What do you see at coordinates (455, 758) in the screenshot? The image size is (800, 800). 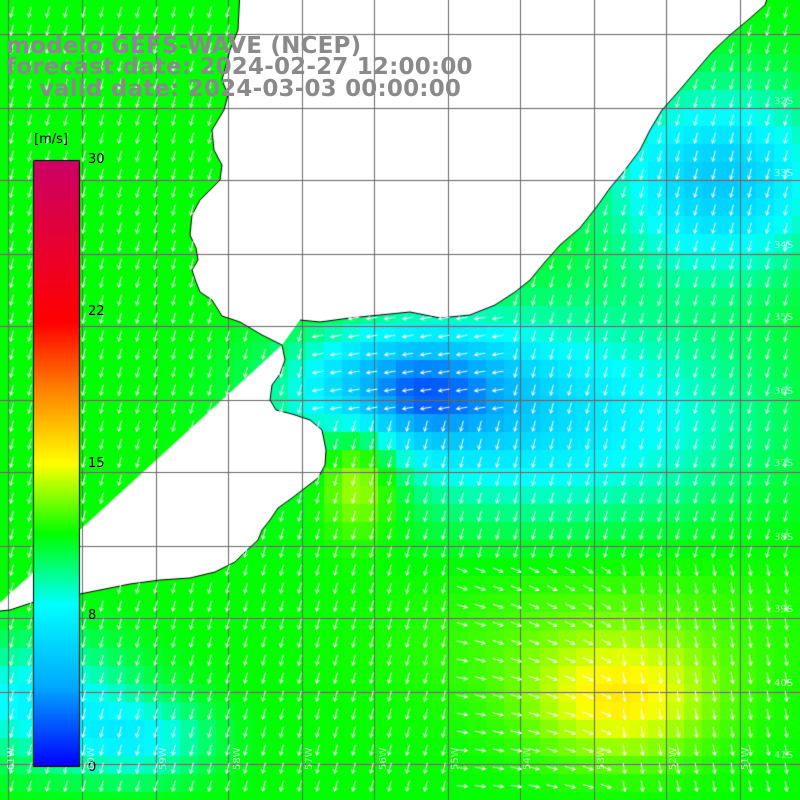 I see `lon-label: 55W` at bounding box center [455, 758].